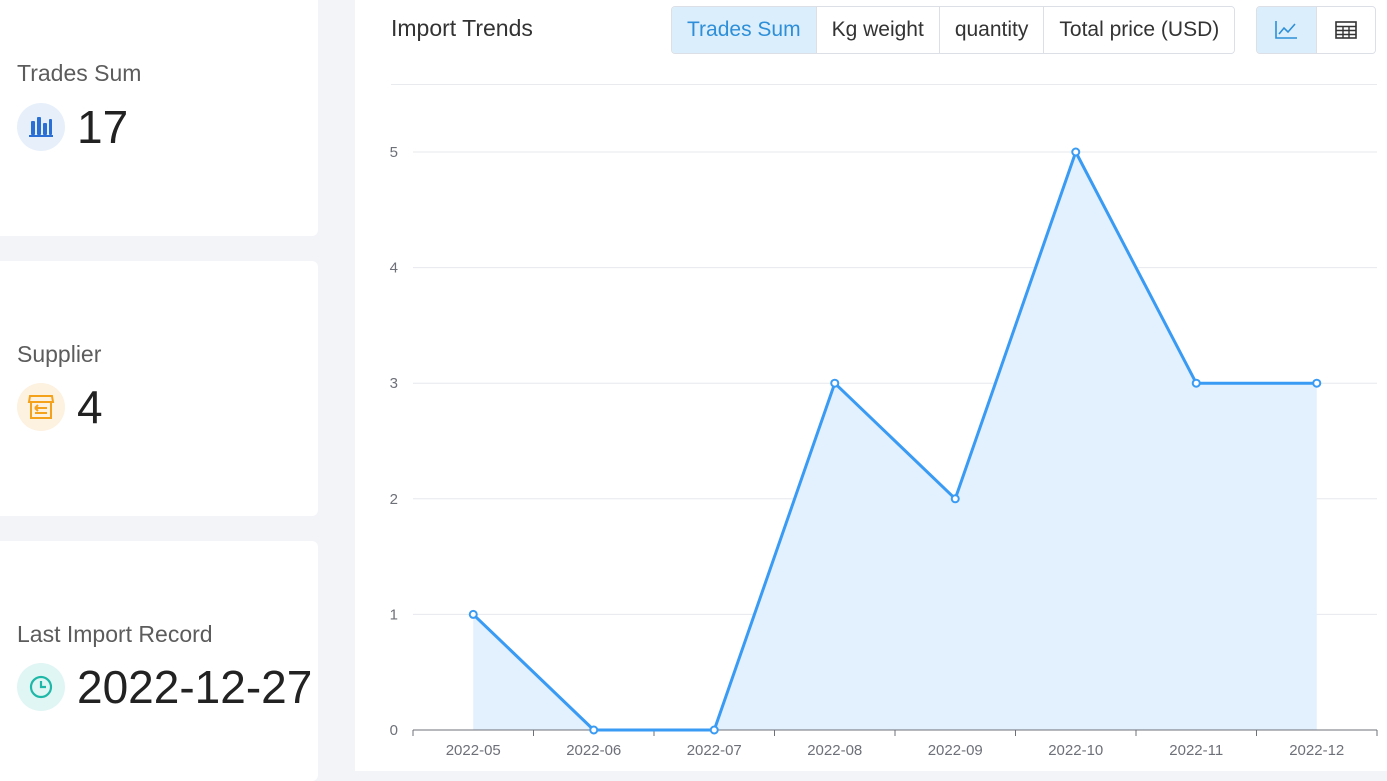 The width and height of the screenshot is (1387, 781). What do you see at coordinates (103, 127) in the screenshot?
I see `trades-sum-value: 17` at bounding box center [103, 127].